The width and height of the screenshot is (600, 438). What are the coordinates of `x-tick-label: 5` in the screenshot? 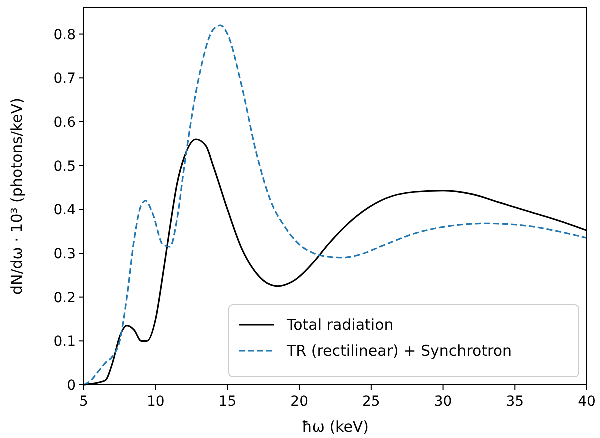 It's located at (84, 402).